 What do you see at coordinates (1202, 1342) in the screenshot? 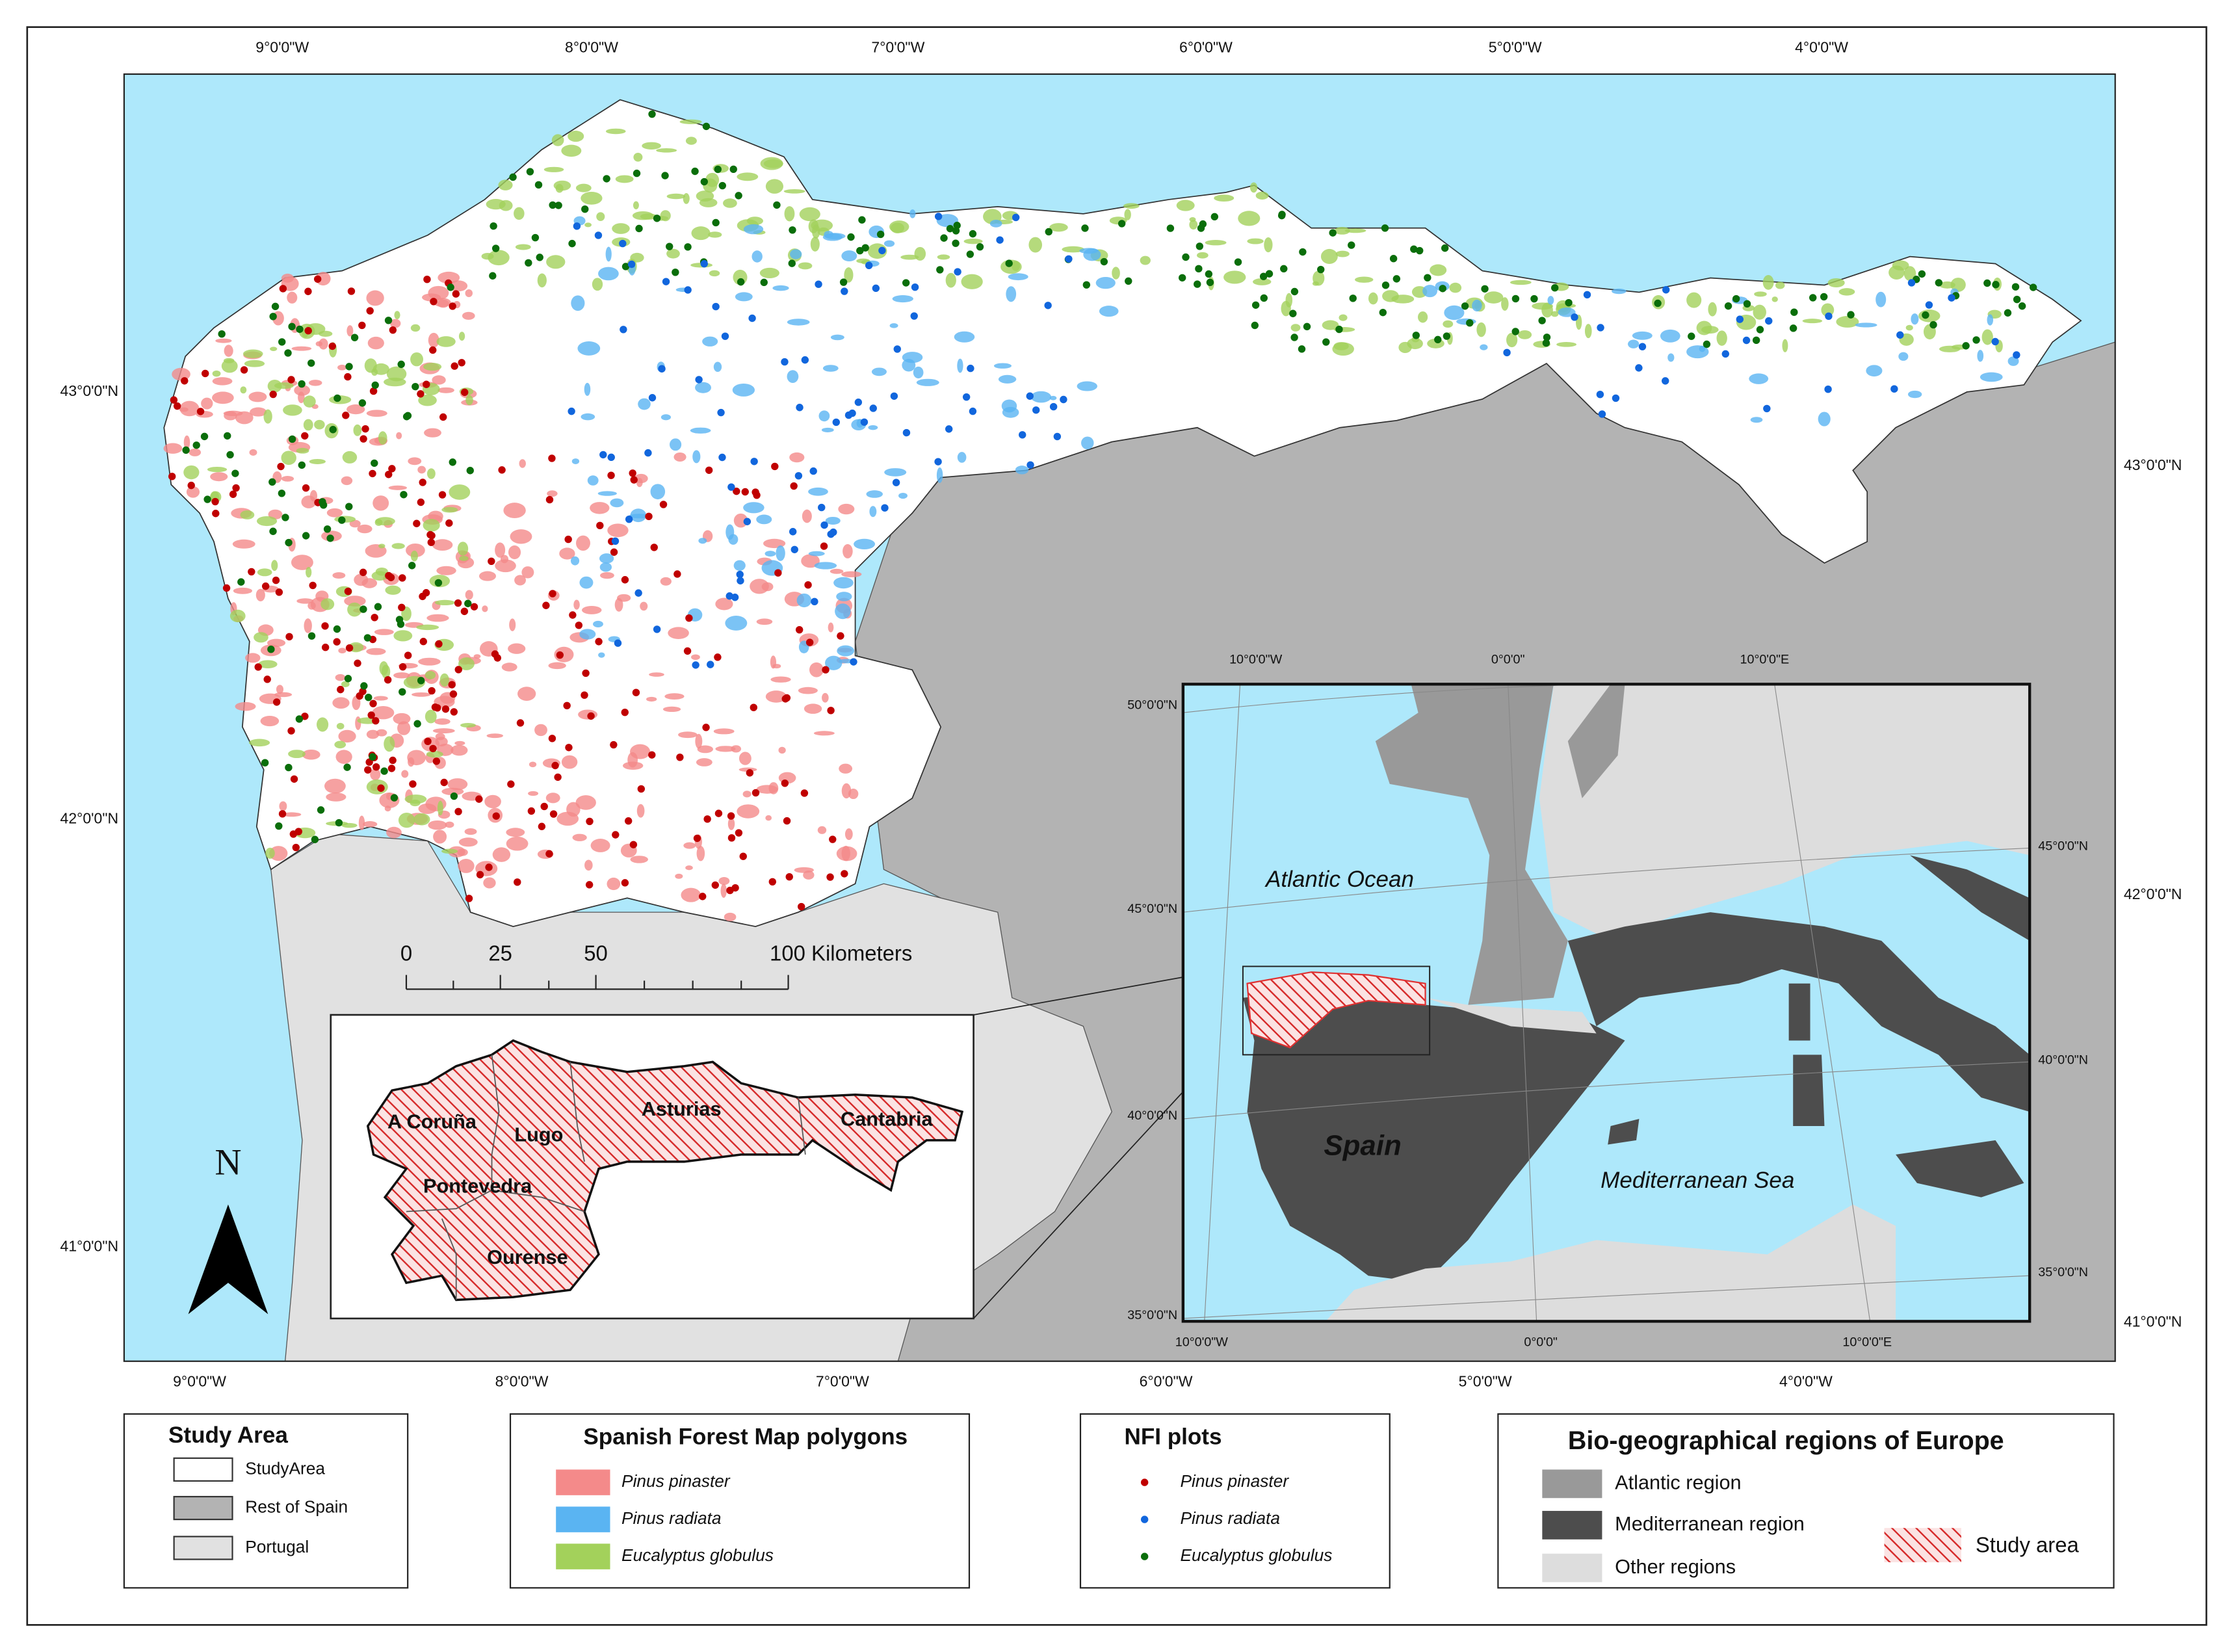
I see `graticule-label: 10°0'0"W` at bounding box center [1202, 1342].